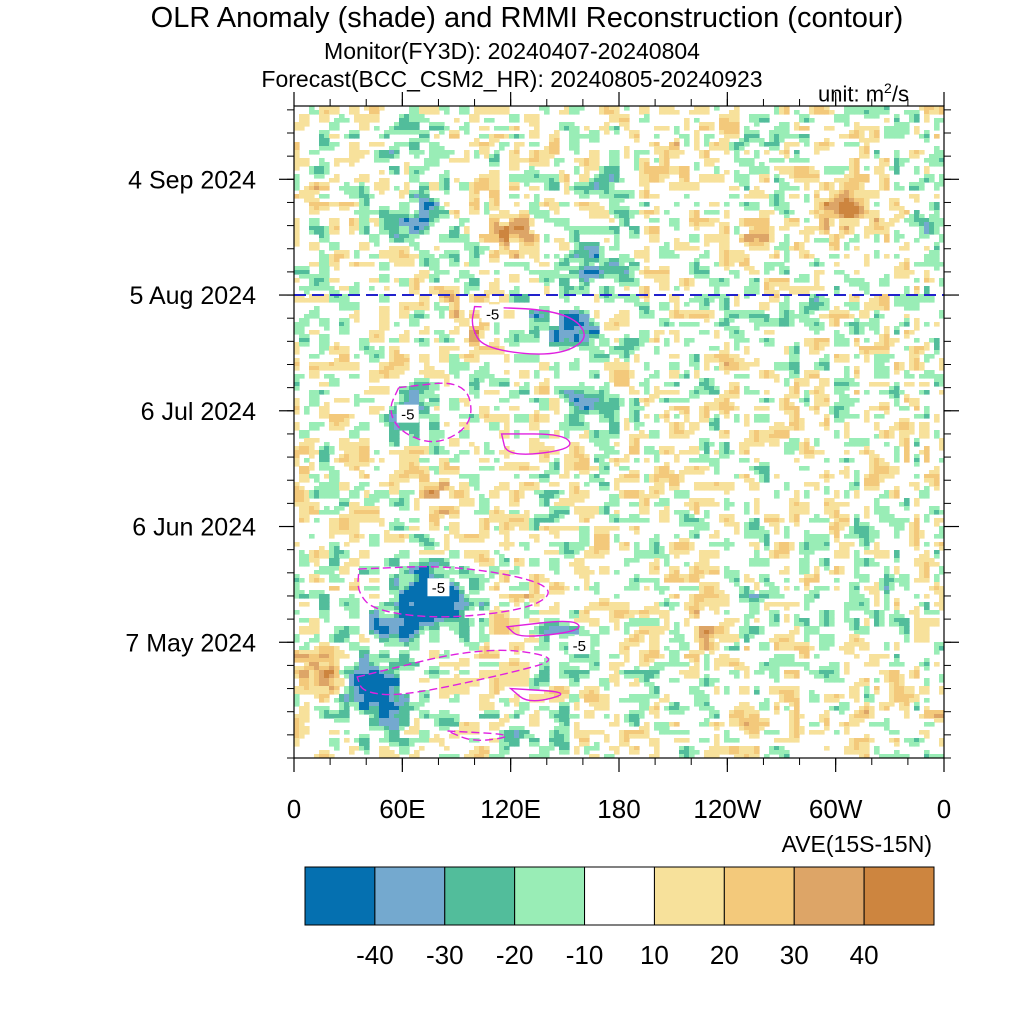 This screenshot has height=1024, width=1024. I want to click on colorbar-label: 20, so click(724, 955).